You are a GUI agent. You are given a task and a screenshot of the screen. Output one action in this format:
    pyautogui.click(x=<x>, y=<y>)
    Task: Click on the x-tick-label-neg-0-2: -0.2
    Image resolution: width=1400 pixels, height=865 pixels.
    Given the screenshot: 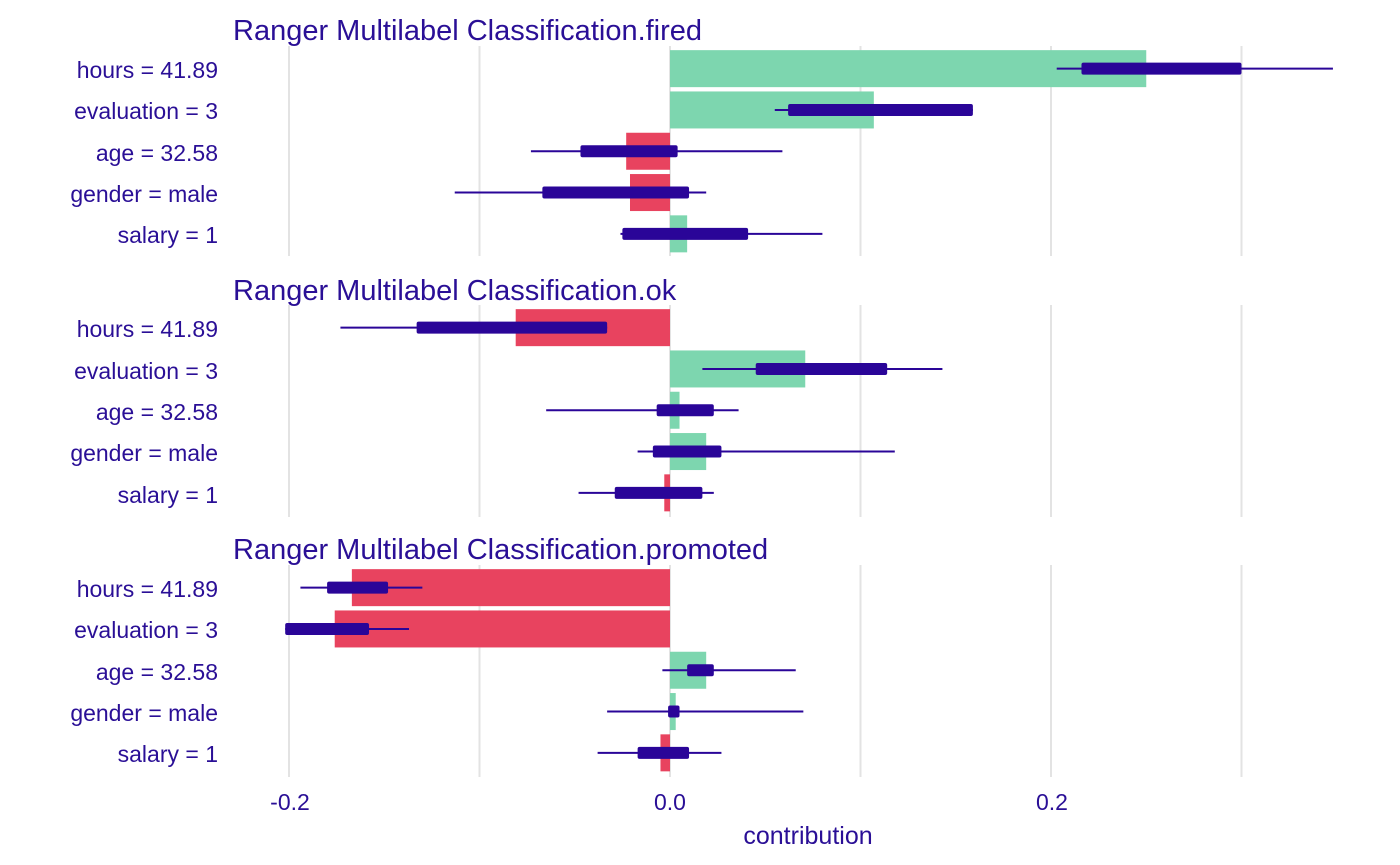 What is the action you would take?
    pyautogui.click(x=290, y=802)
    